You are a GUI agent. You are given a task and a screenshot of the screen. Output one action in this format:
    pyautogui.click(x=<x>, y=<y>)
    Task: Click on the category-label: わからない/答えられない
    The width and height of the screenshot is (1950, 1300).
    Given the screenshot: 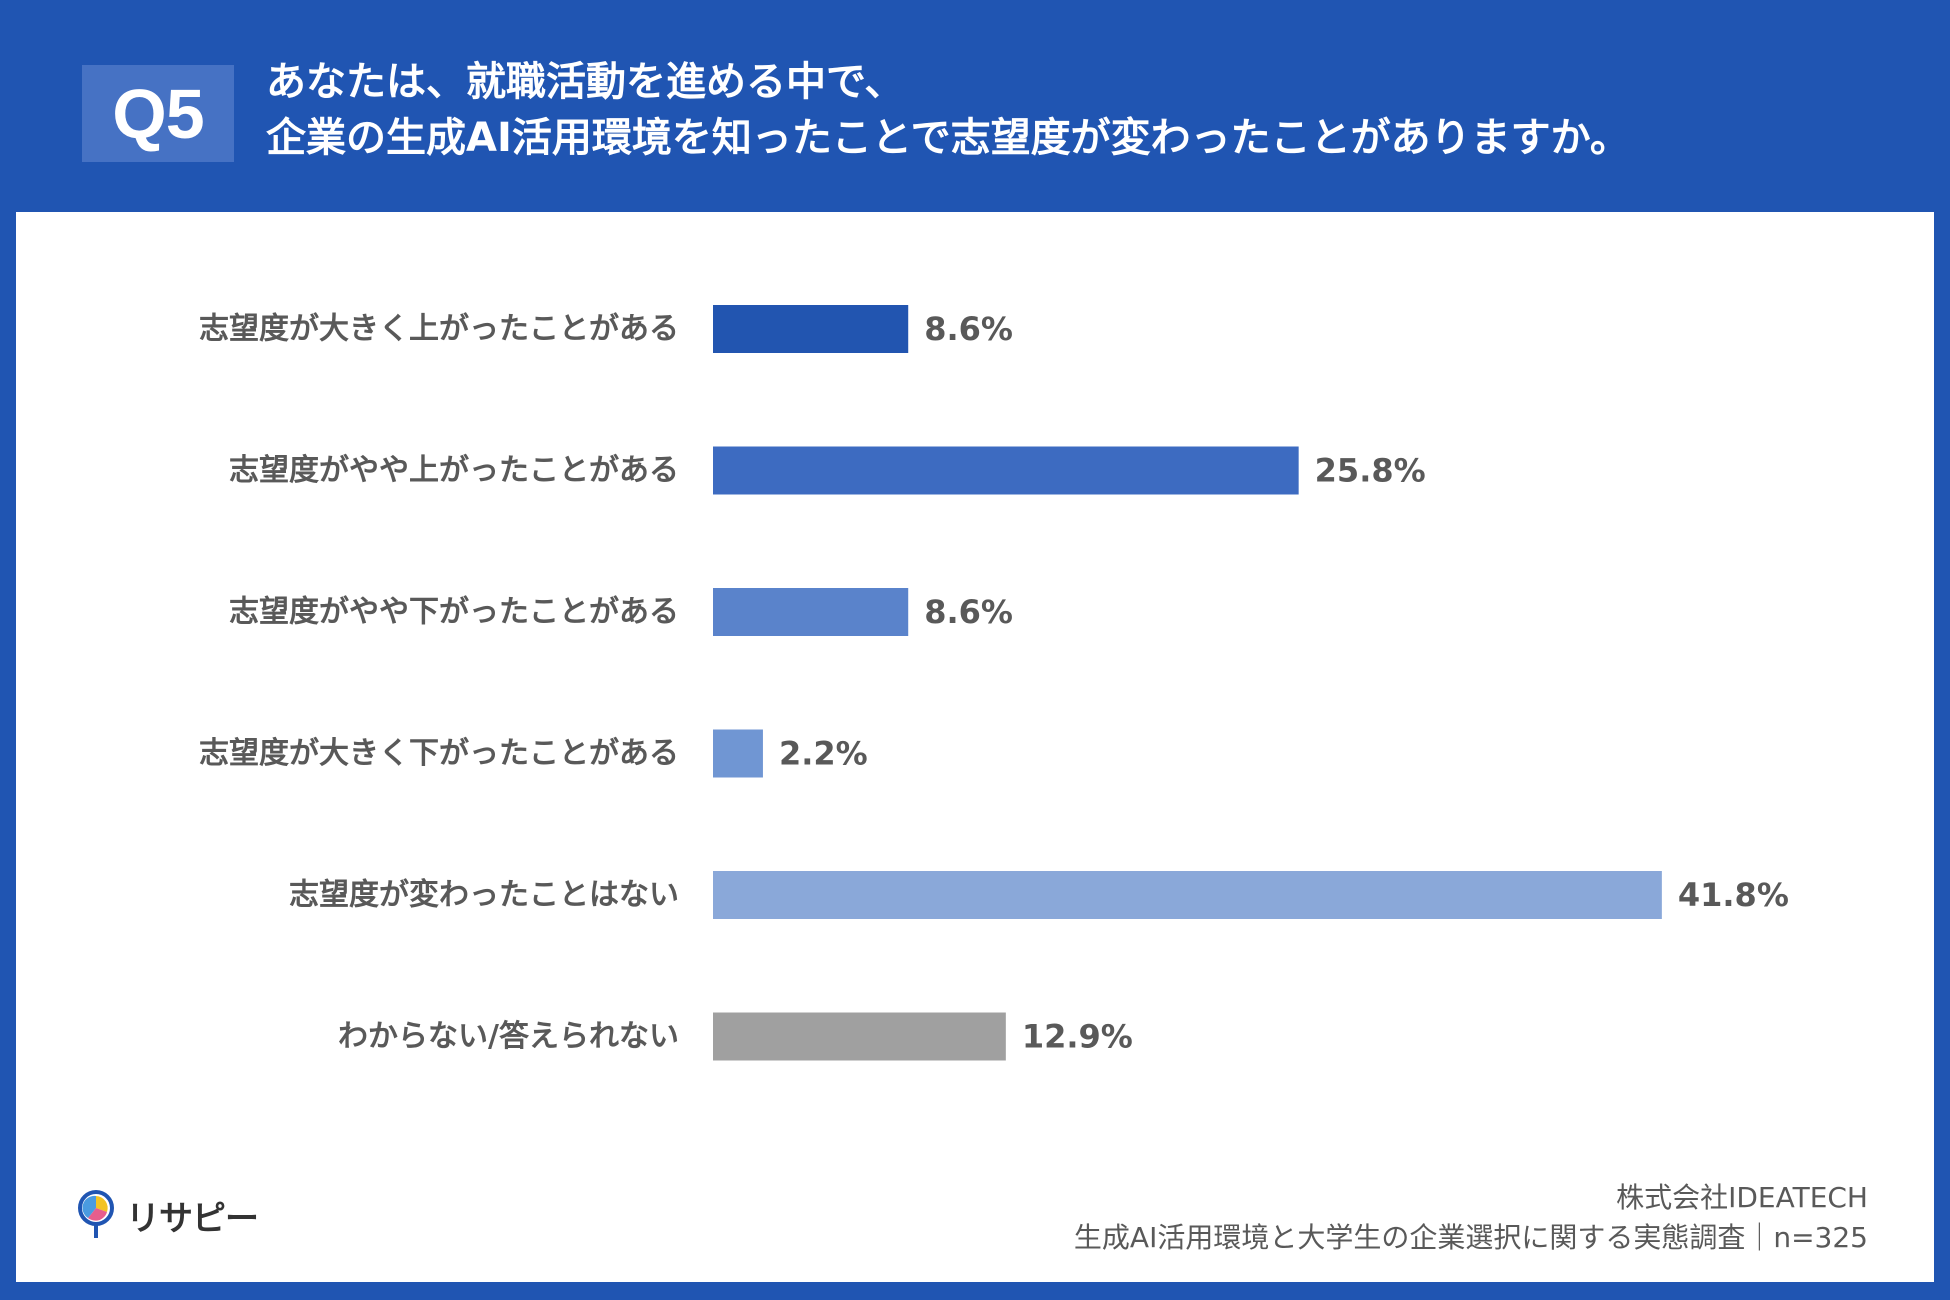 What is the action you would take?
    pyautogui.click(x=508, y=1036)
    